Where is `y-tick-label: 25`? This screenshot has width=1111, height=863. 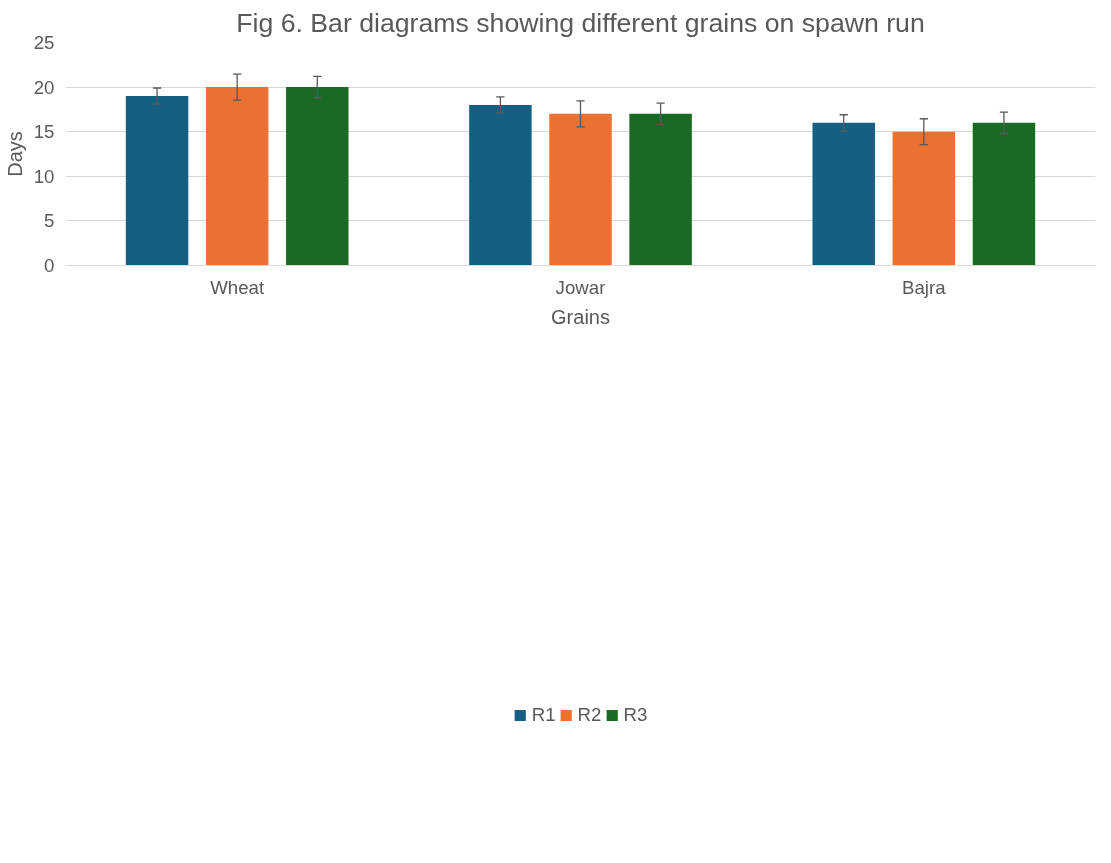 y-tick-label: 25 is located at coordinates (44, 42).